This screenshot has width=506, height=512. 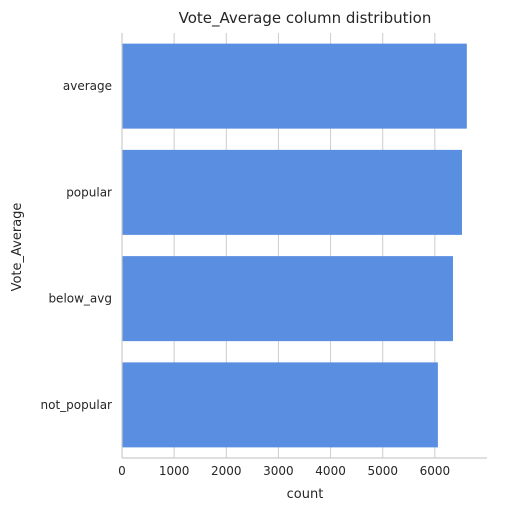 What do you see at coordinates (305, 18) in the screenshot?
I see `chart-title: Vote_Average column distribution` at bounding box center [305, 18].